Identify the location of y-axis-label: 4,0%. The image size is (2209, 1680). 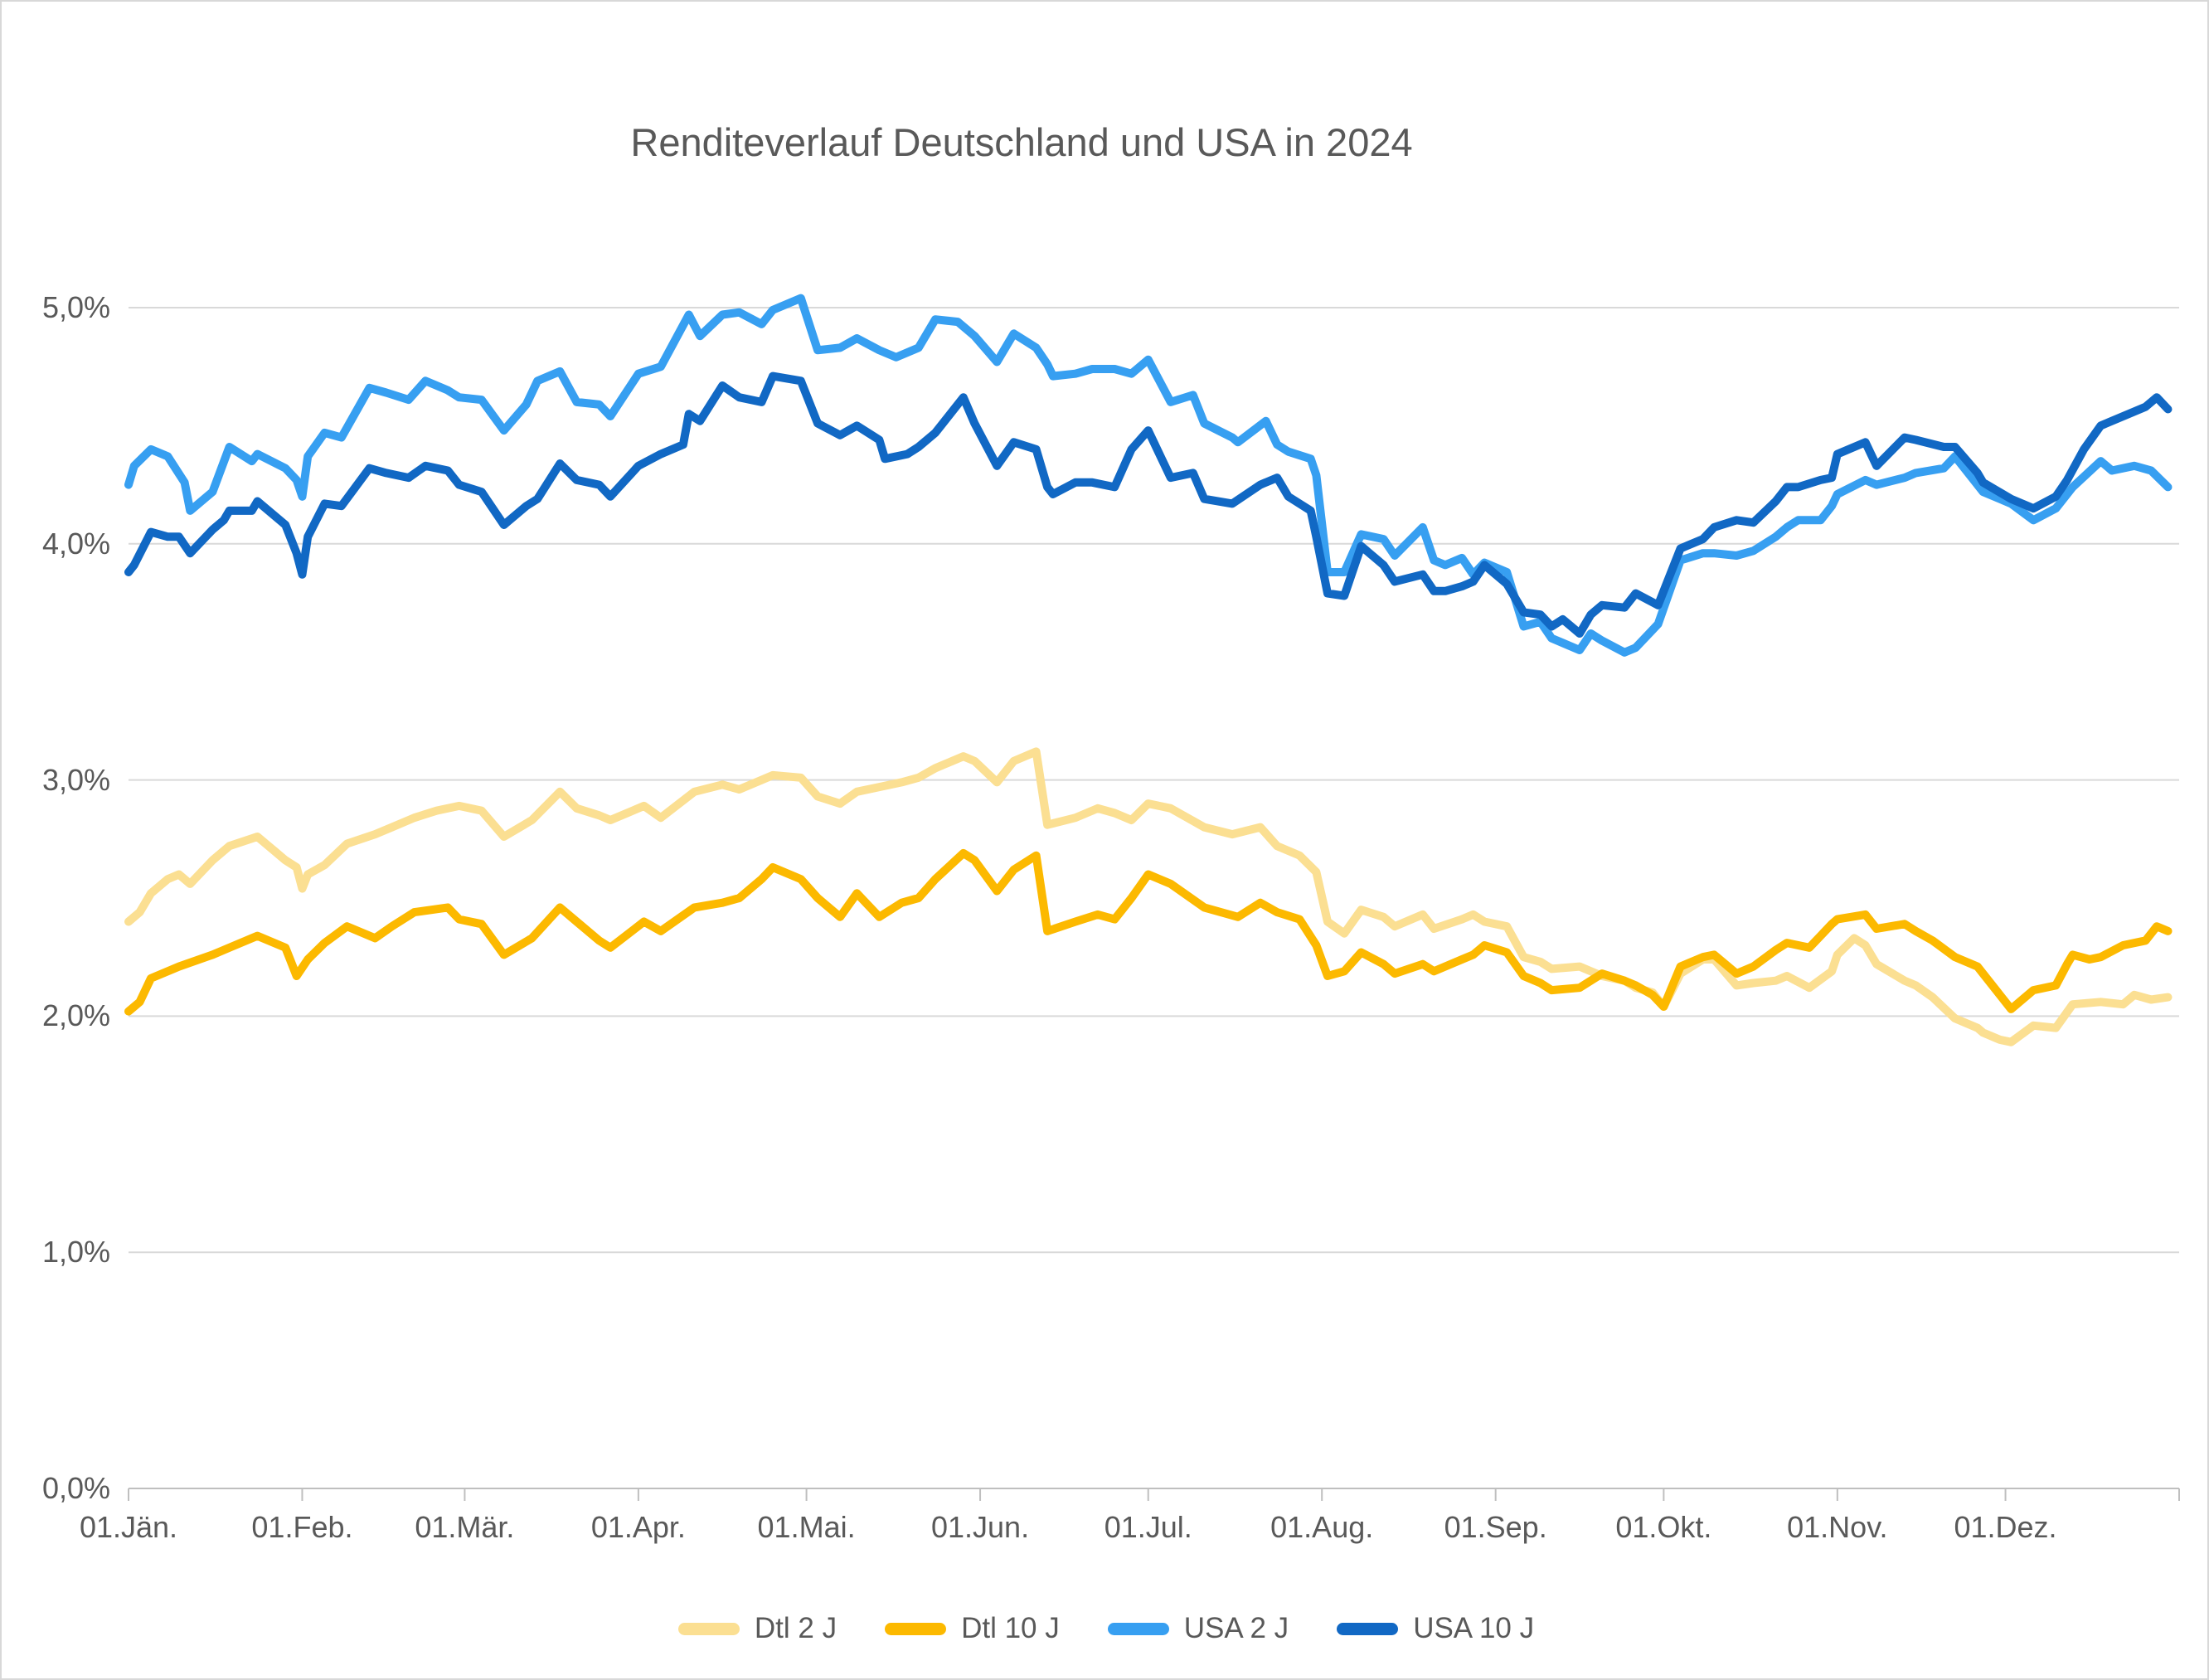
(75, 543).